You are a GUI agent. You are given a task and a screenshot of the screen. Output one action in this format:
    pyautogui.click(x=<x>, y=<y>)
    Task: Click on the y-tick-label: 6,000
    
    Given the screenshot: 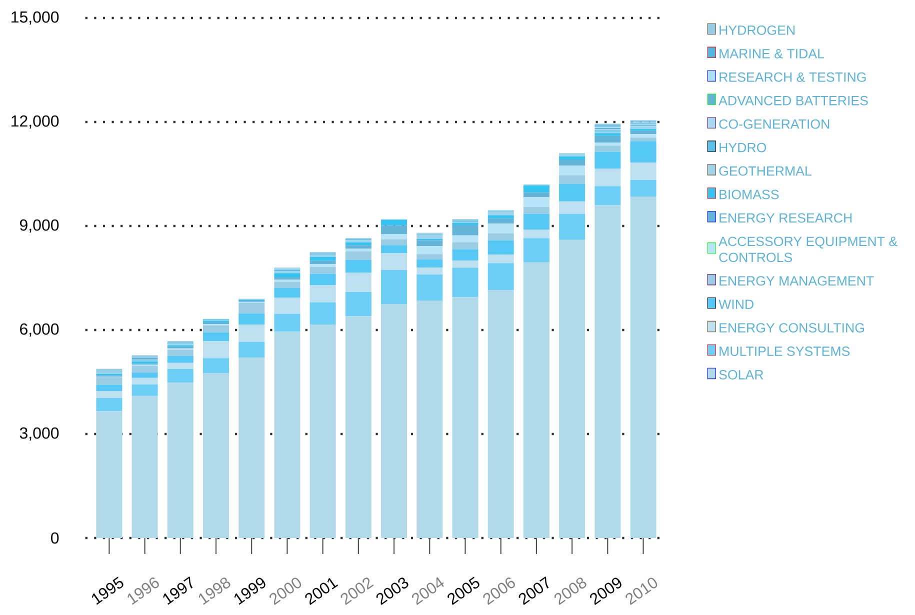 What is the action you would take?
    pyautogui.click(x=39, y=330)
    